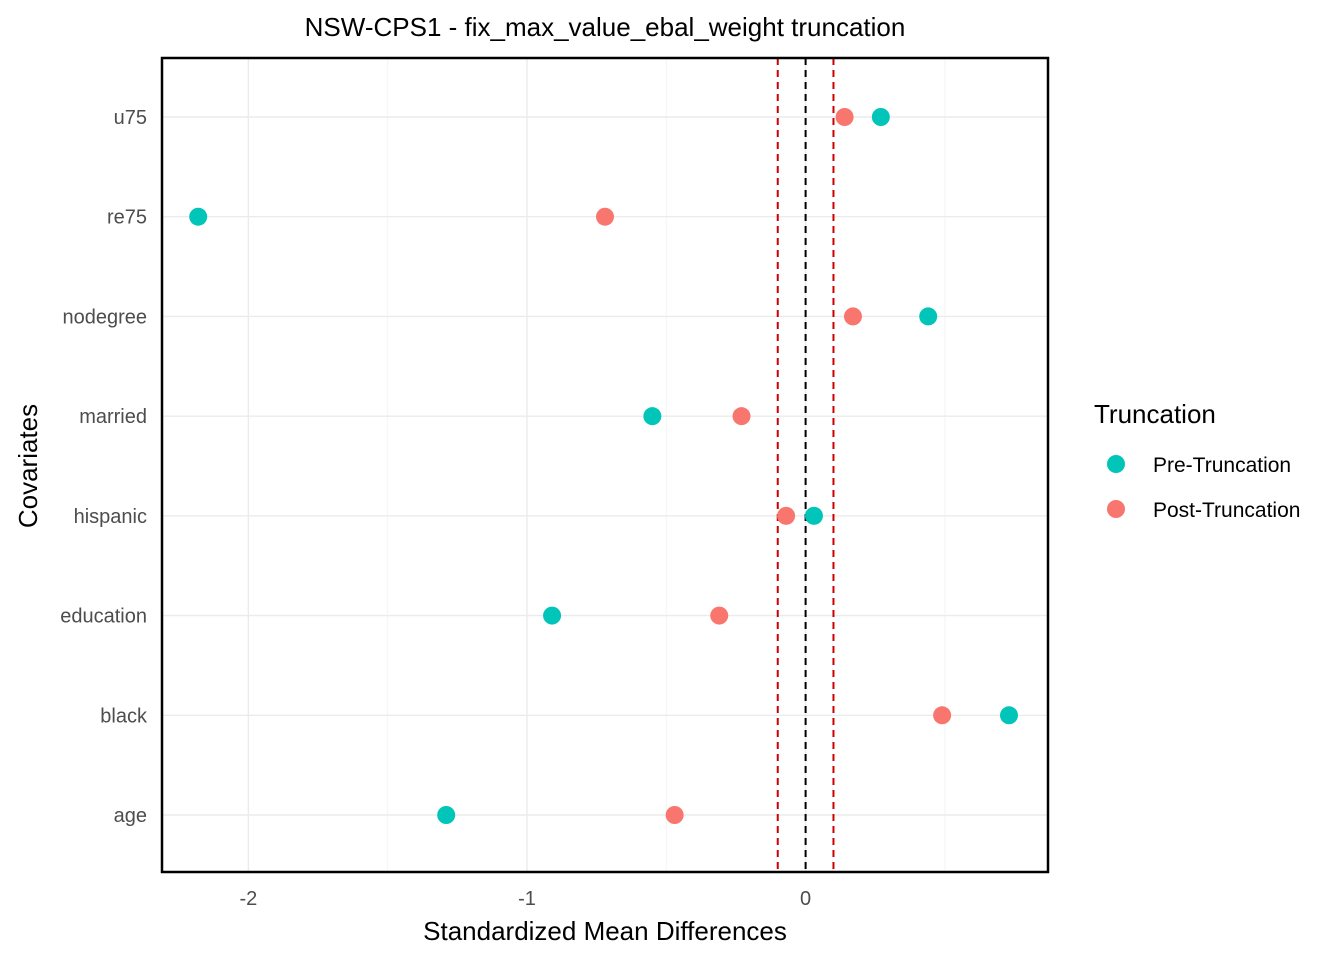  Describe the element at coordinates (110, 517) in the screenshot. I see `y-tick-label: hispanic` at that location.